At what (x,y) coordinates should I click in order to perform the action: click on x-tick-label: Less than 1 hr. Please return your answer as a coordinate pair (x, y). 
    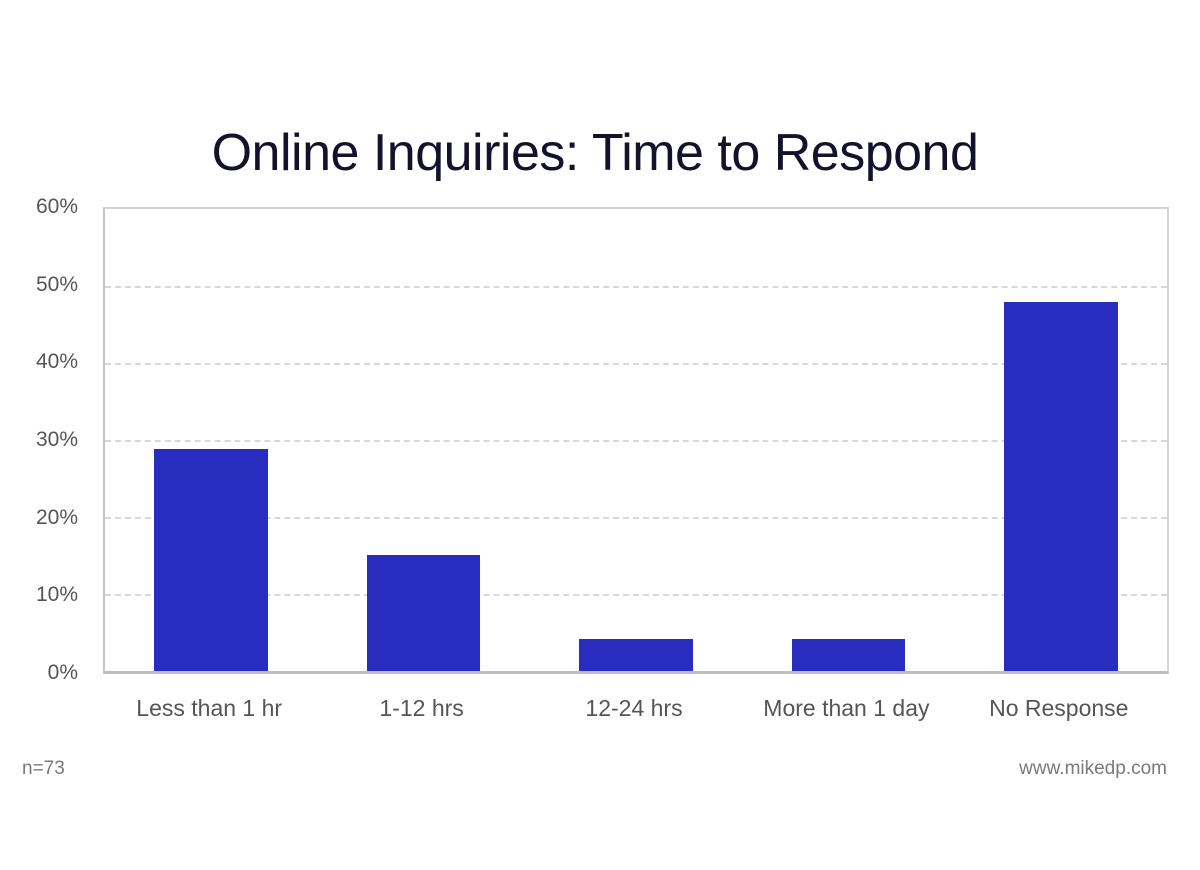
    Looking at the image, I should click on (209, 708).